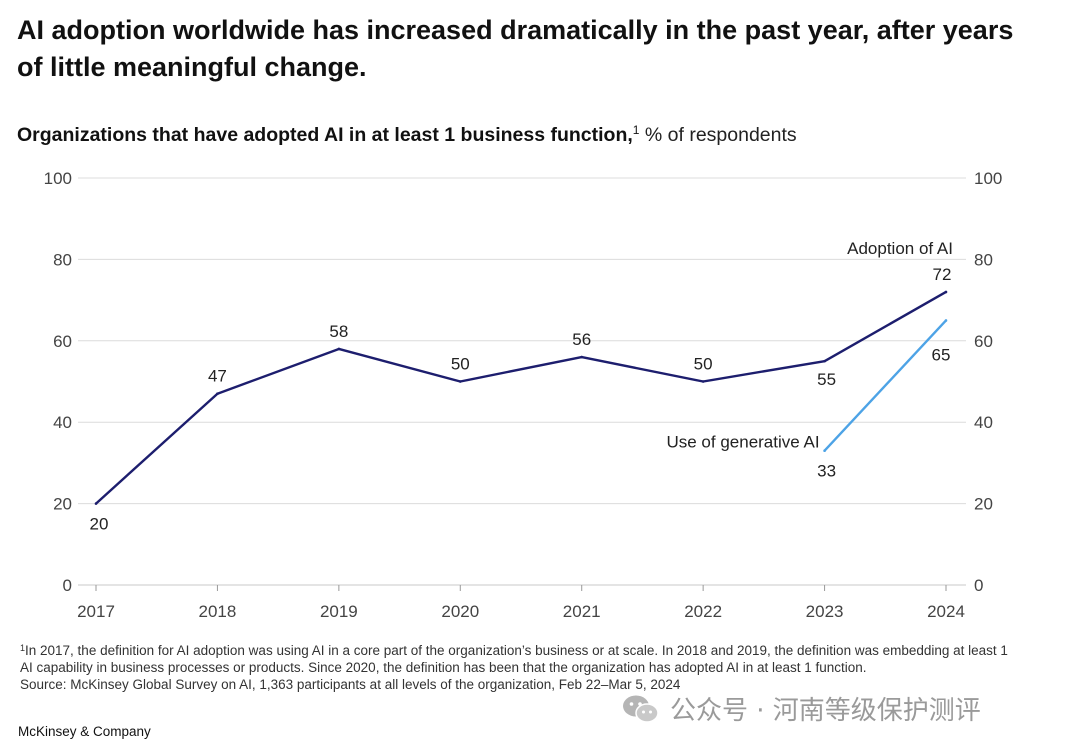  What do you see at coordinates (338, 331) in the screenshot?
I see `data-label-0-2019: 58` at bounding box center [338, 331].